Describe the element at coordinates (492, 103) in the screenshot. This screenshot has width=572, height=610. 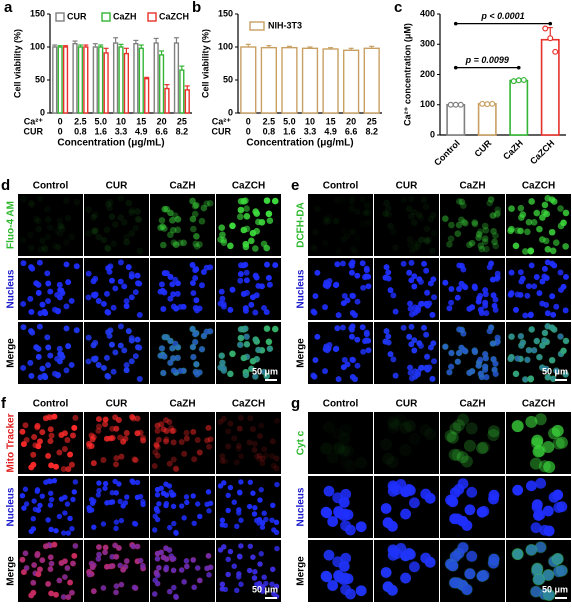
I see `data-point` at that location.